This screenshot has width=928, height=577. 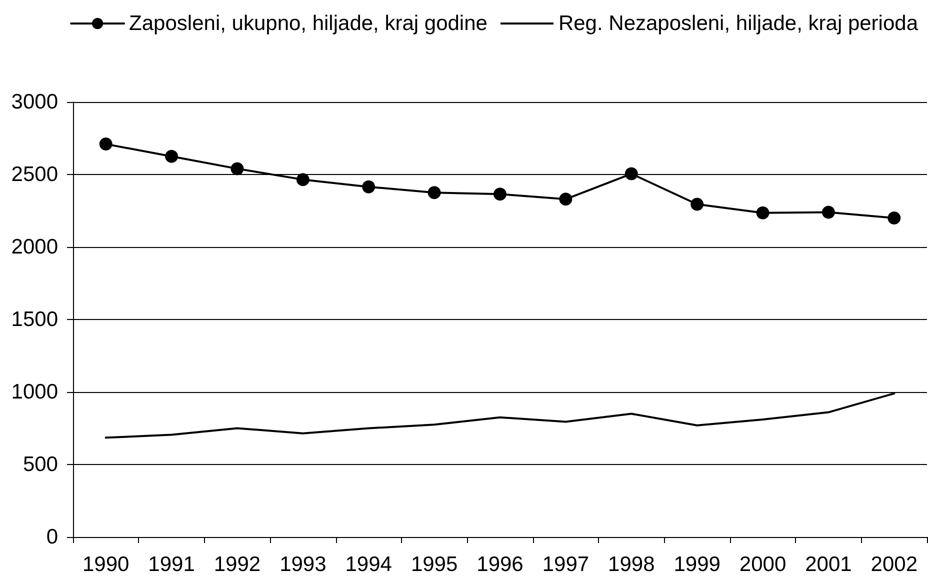 What do you see at coordinates (303, 564) in the screenshot?
I see `x-tick-label: 1993` at bounding box center [303, 564].